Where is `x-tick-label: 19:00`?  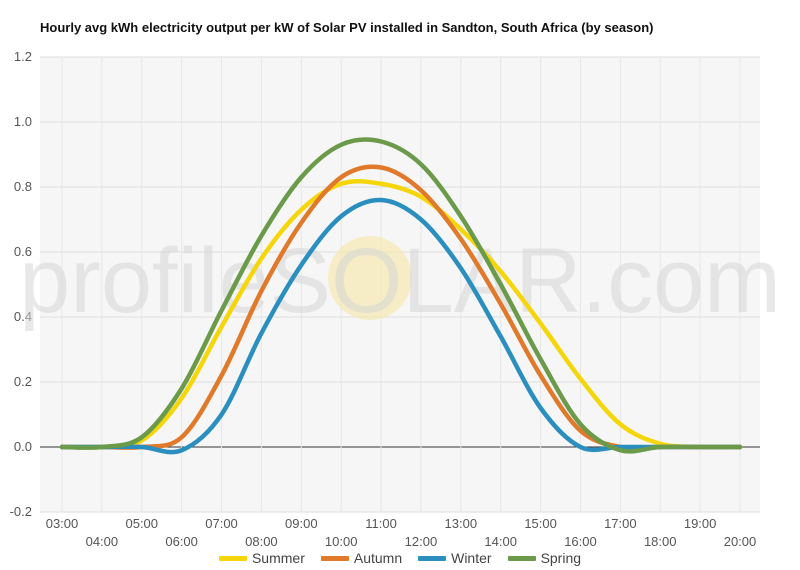
x-tick-label: 19:00 is located at coordinates (700, 523).